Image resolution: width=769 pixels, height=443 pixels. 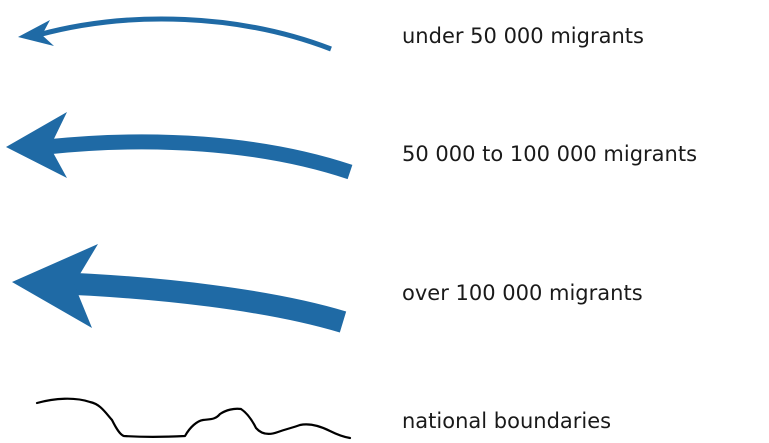 What do you see at coordinates (175, 34) in the screenshot?
I see `thin-arrow-icon` at bounding box center [175, 34].